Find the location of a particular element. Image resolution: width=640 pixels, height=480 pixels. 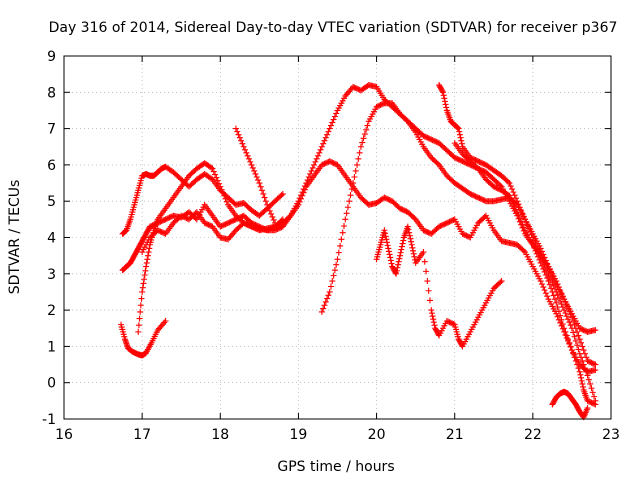

x-tick-label: 19 is located at coordinates (299, 435).